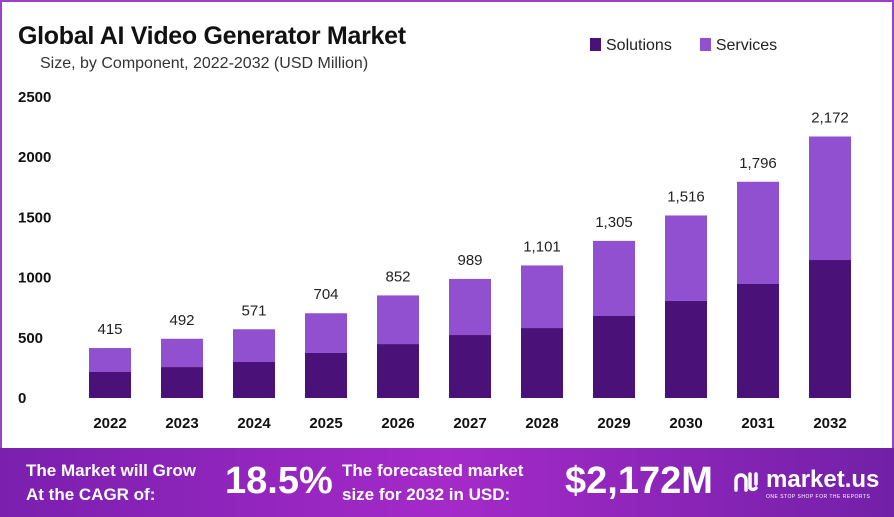 The width and height of the screenshot is (894, 517). I want to click on total-label: 2,172, so click(830, 117).